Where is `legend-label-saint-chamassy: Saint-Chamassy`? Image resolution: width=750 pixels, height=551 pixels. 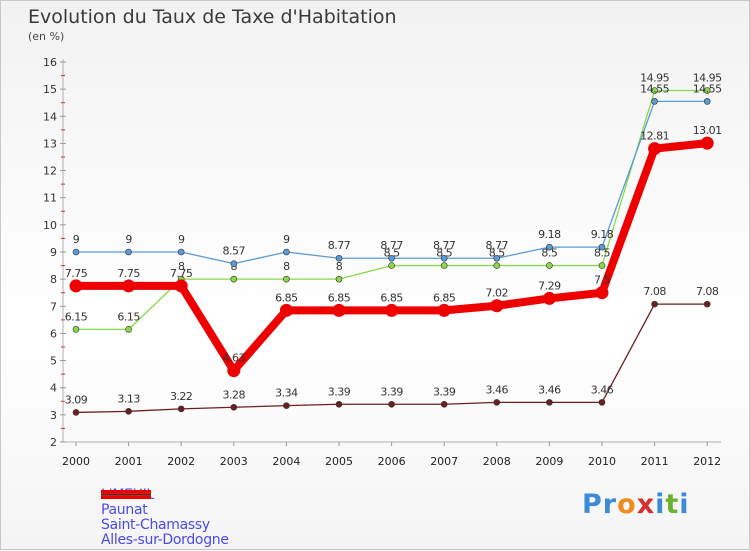
legend-label-saint-chamassy: Saint-Chamassy is located at coordinates (155, 524).